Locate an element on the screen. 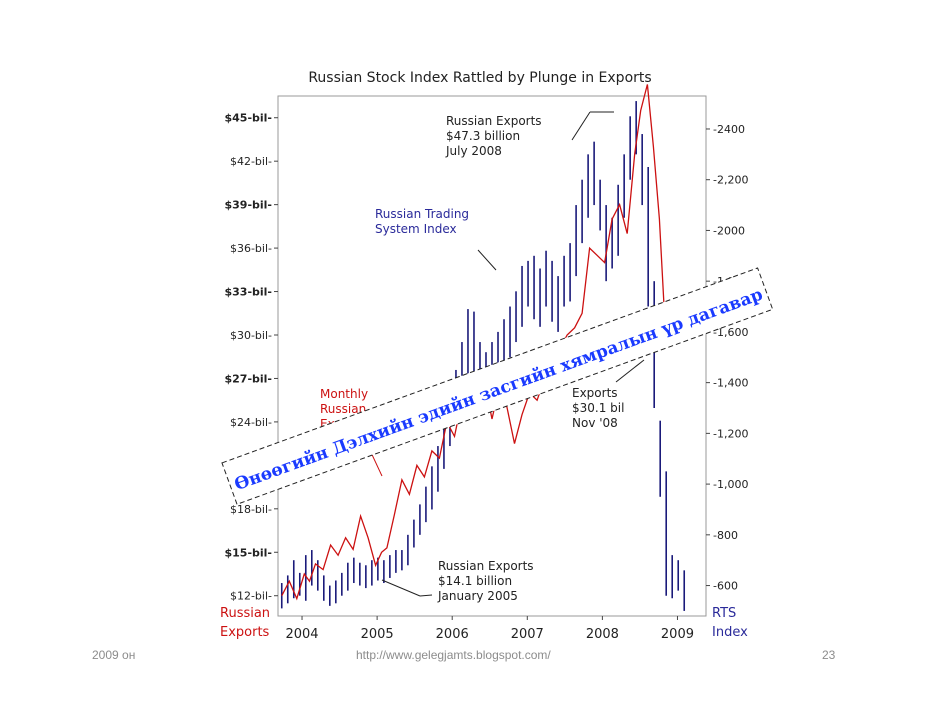 This screenshot has width=942, height=728. monthly-annotation: Russian is located at coordinates (343, 409).